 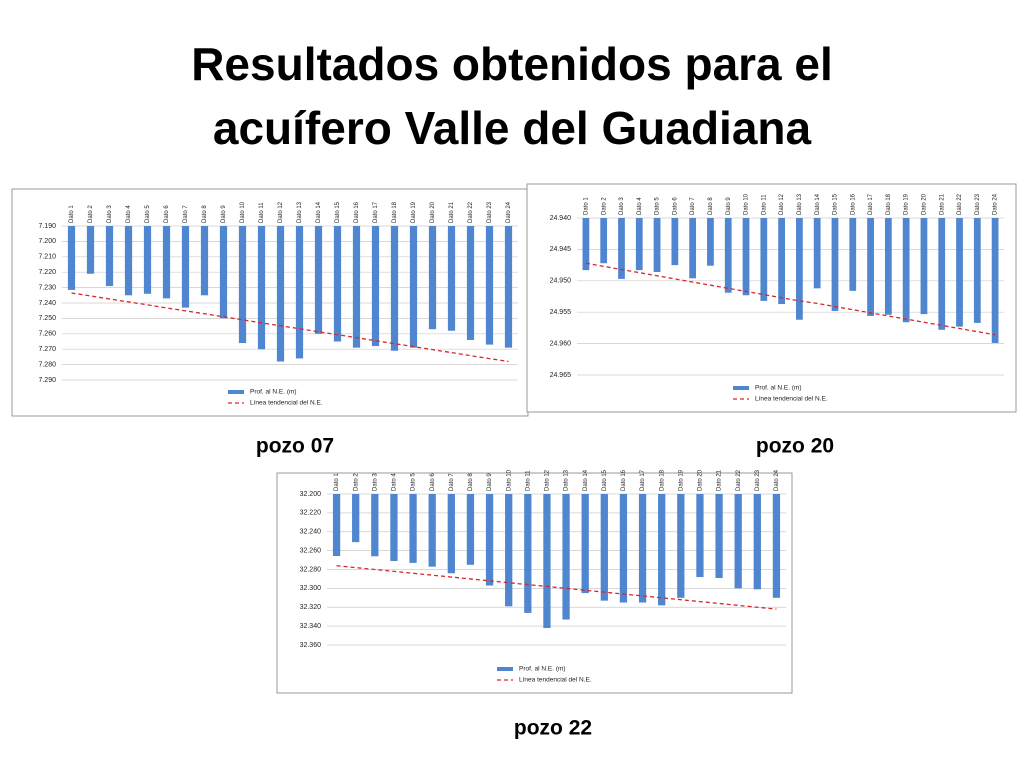 What do you see at coordinates (553, 728) in the screenshot?
I see `chart-caption: pozo 22` at bounding box center [553, 728].